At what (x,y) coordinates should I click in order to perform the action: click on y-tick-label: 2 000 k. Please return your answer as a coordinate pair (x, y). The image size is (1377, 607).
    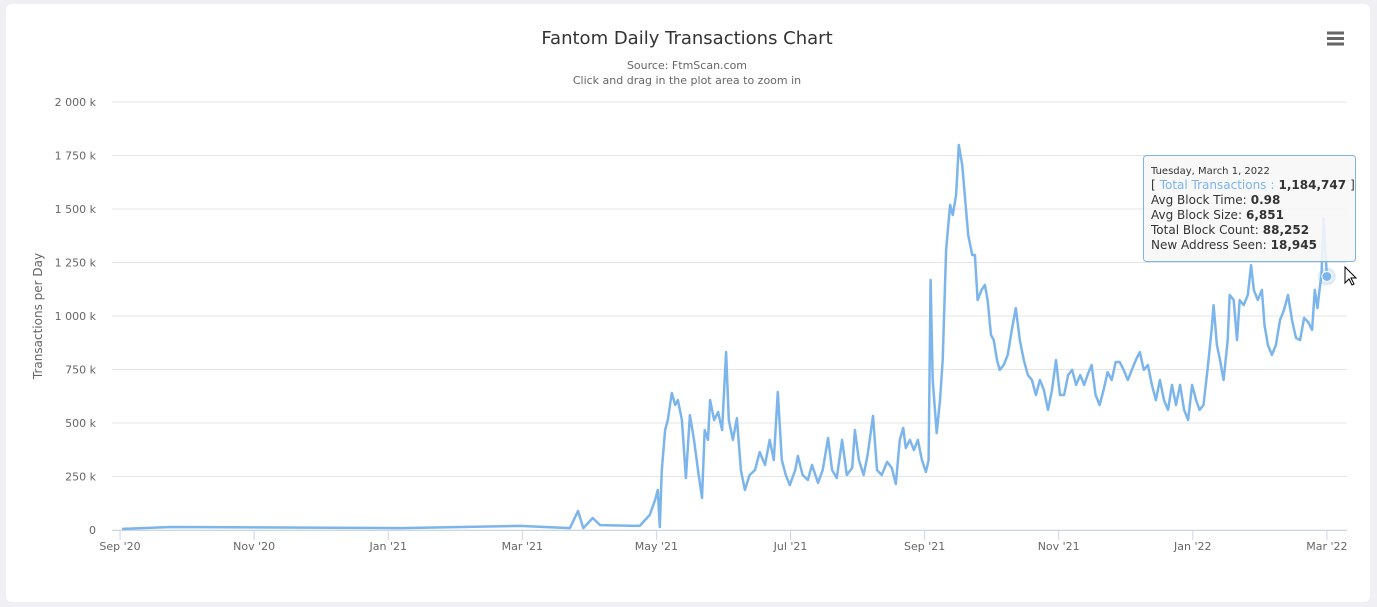
    Looking at the image, I should click on (76, 102).